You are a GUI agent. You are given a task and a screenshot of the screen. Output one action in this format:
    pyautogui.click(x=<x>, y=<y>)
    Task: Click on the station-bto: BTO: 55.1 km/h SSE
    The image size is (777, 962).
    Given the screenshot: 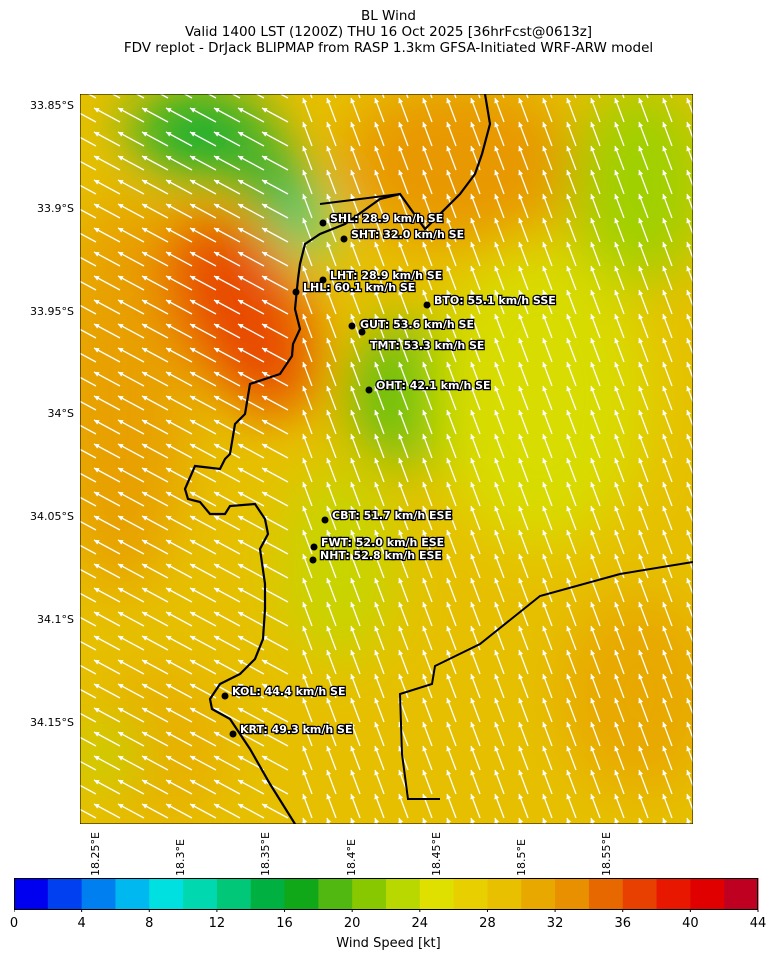 What is the action you would take?
    pyautogui.click(x=490, y=301)
    